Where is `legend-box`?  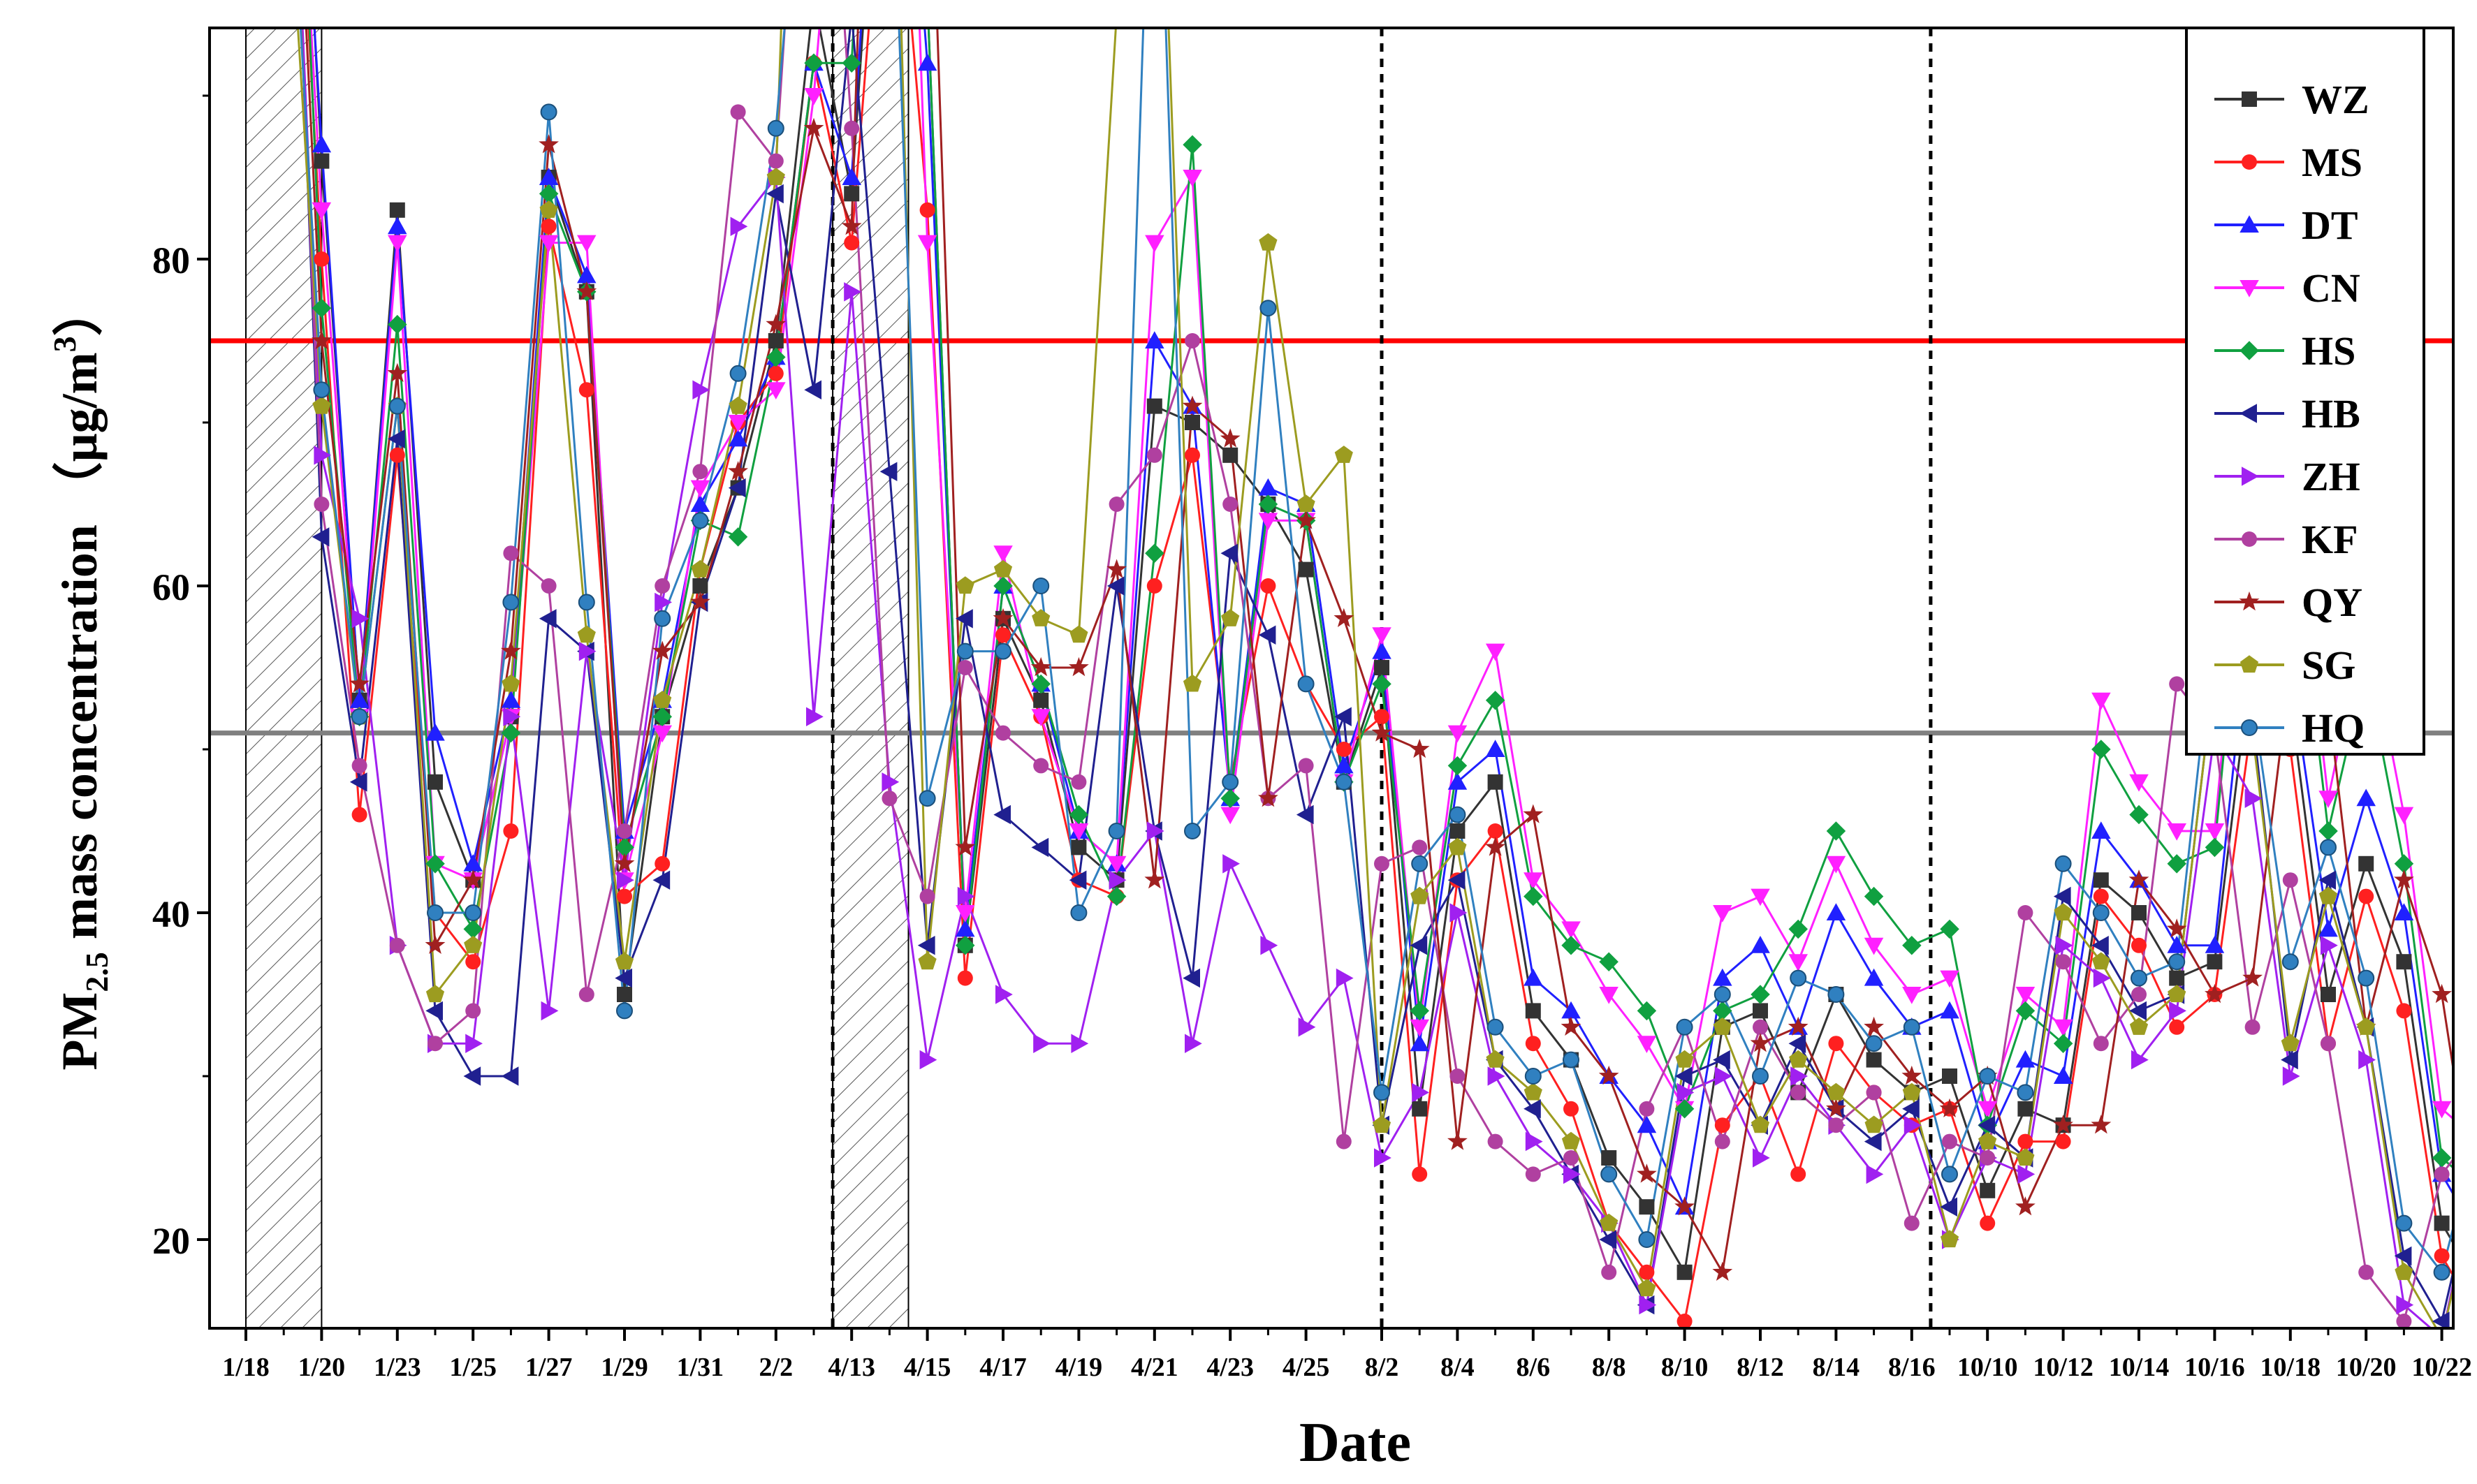
legend-box is located at coordinates (2305, 392).